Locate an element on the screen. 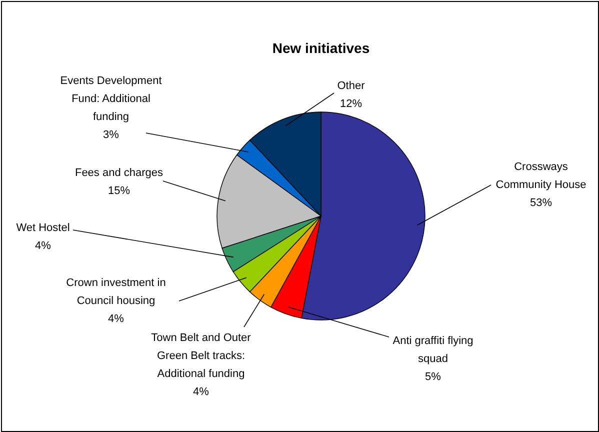 Image resolution: width=599 pixels, height=432 pixels. slice-label: Anti graffiti flying squad is located at coordinates (433, 350).